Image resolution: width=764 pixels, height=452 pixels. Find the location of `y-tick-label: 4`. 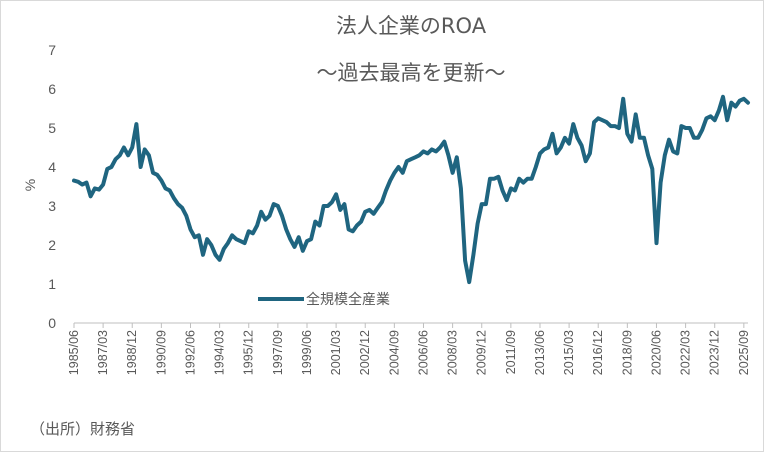

y-tick-label: 4 is located at coordinates (52, 167).